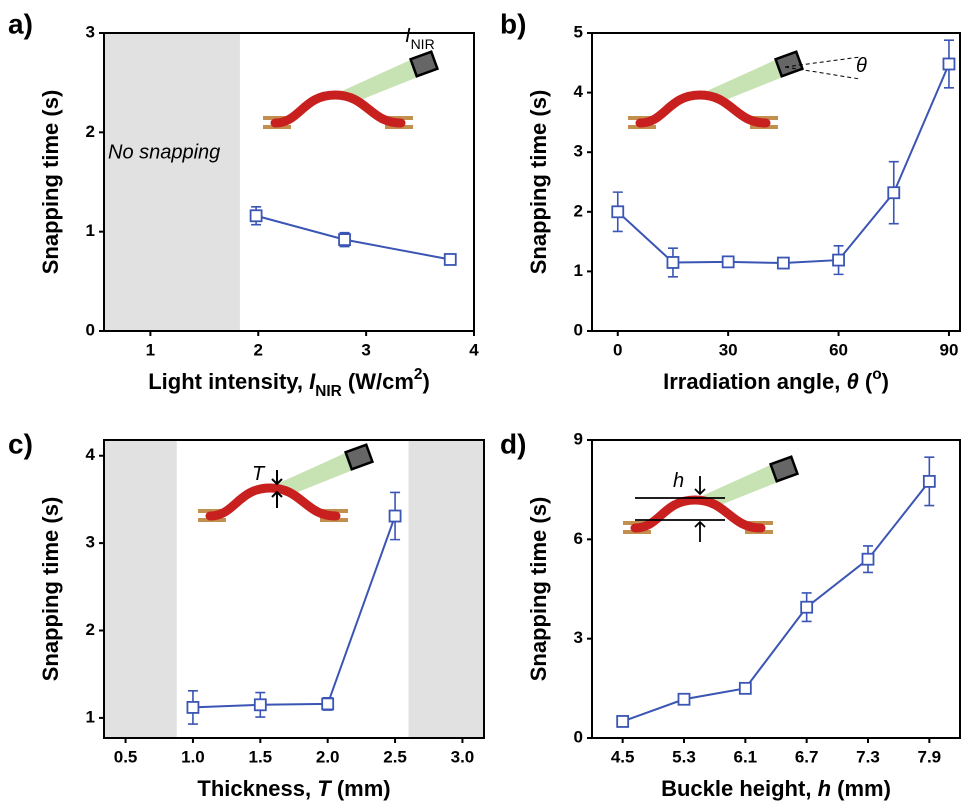 The image size is (963, 804). Describe the element at coordinates (822, 68) in the screenshot. I see `angle-guides` at that location.